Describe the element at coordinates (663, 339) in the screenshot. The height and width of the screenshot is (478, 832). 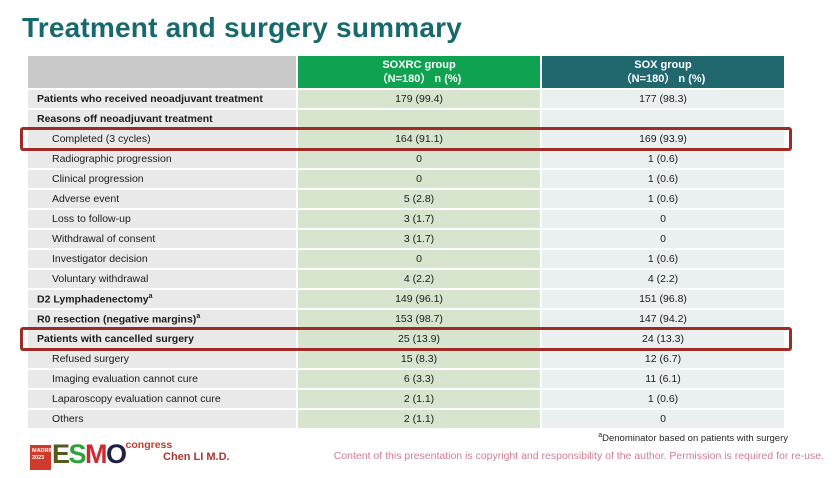
I see `sox-value: 24 (13.3)` at that location.